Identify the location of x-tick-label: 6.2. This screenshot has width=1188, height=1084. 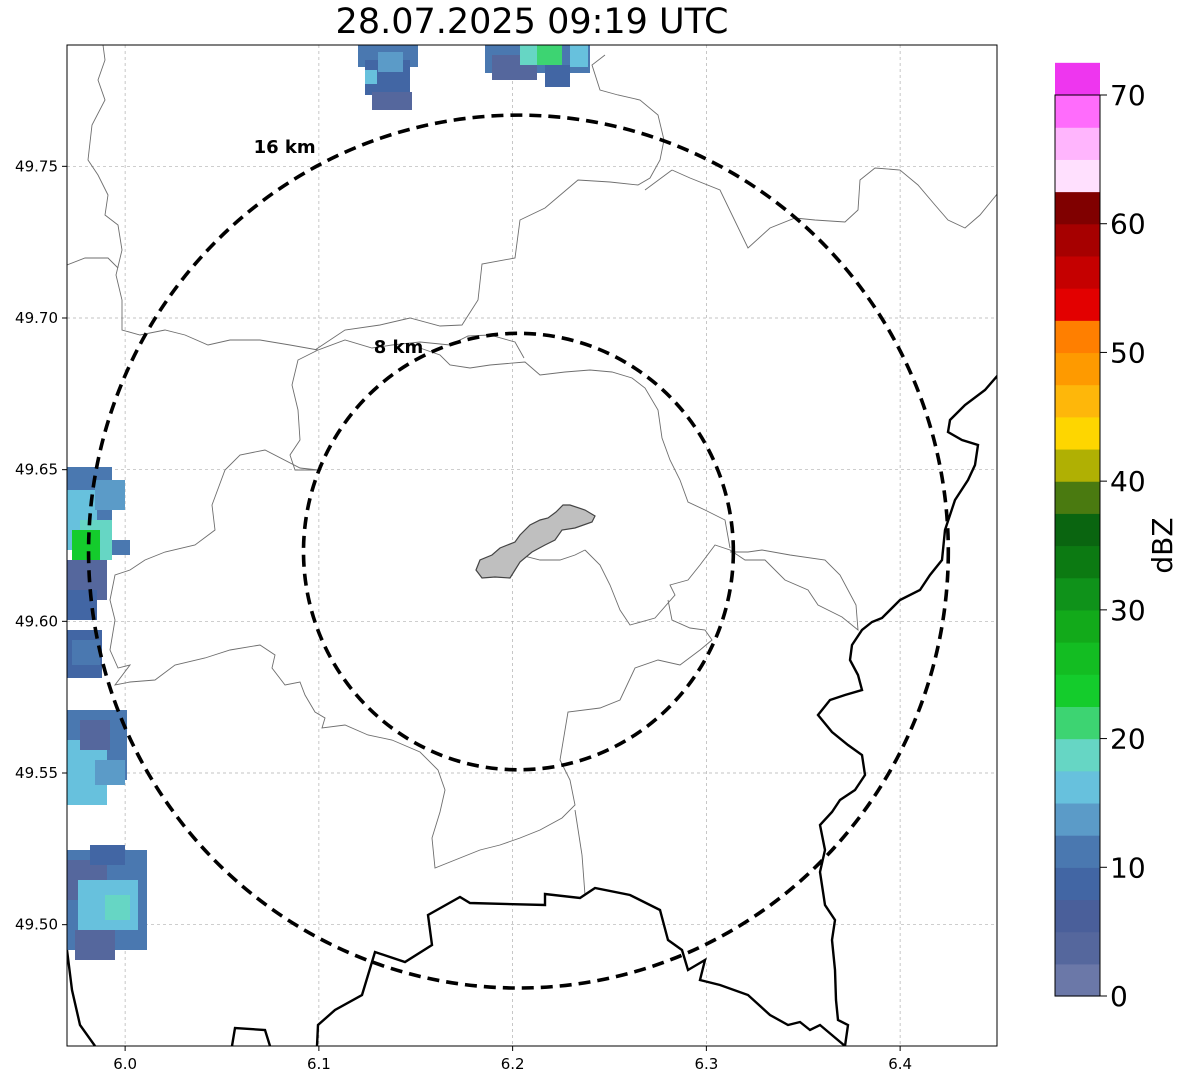
(513, 1064).